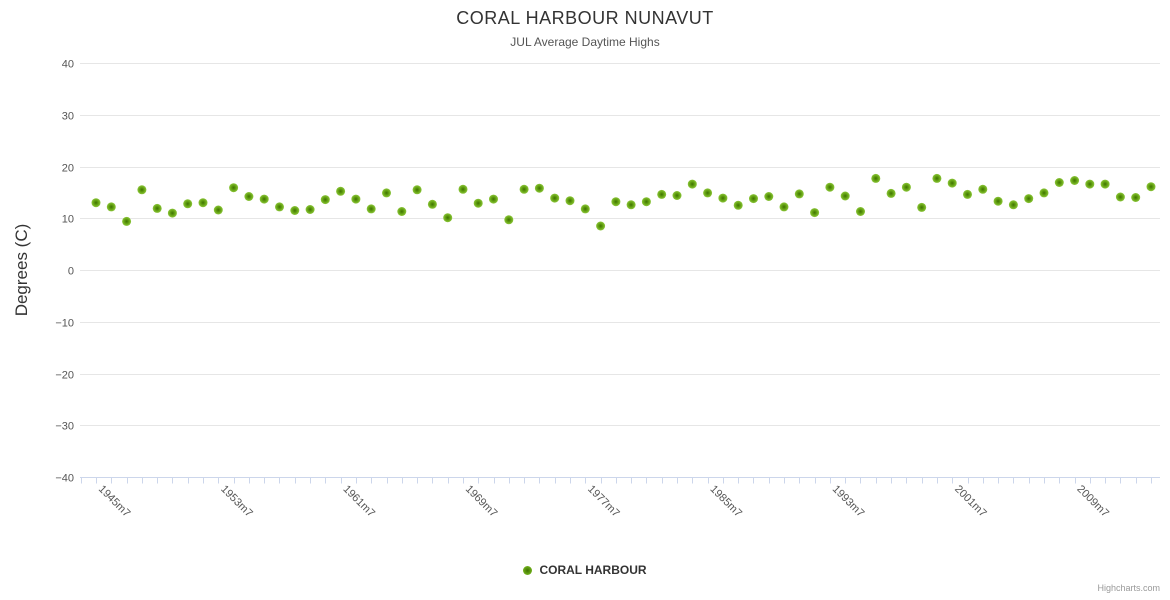  What do you see at coordinates (593, 570) in the screenshot?
I see `legend-label: CORAL HARBOUR` at bounding box center [593, 570].